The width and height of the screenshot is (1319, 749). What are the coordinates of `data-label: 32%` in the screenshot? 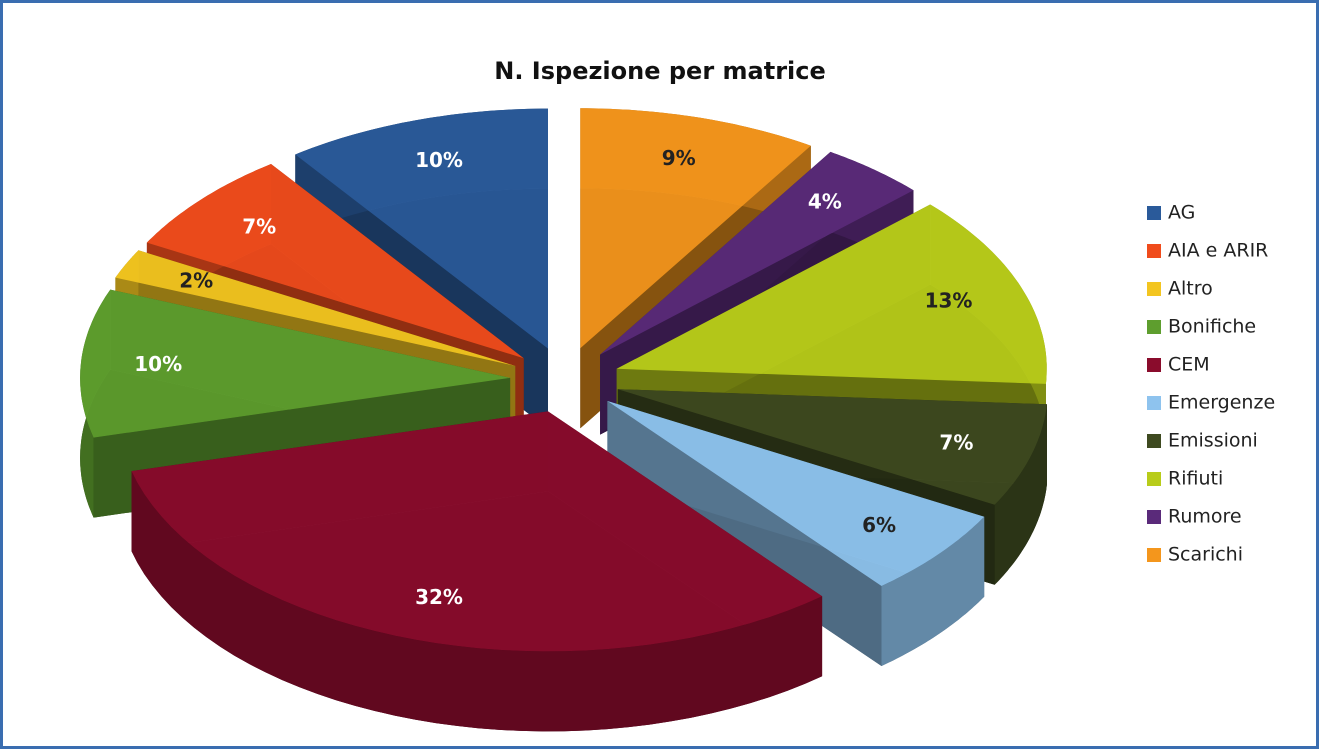 It's located at (439, 597).